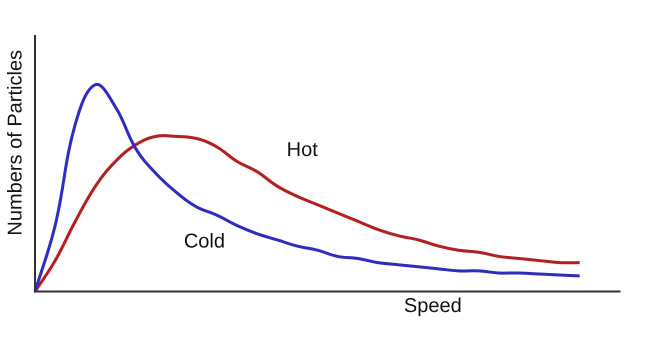  I want to click on series-label: Hot, so click(302, 149).